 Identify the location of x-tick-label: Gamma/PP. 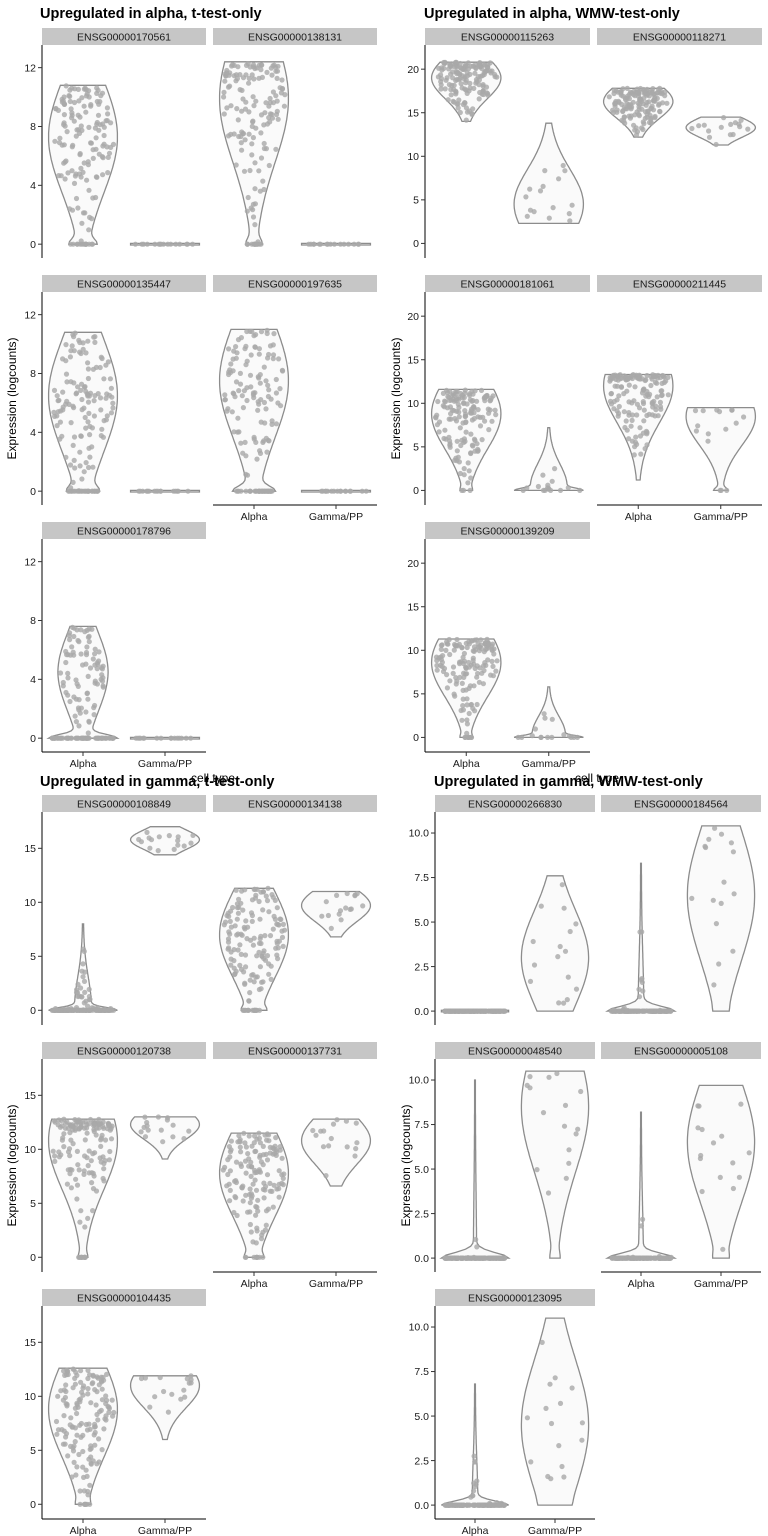
(555, 1530).